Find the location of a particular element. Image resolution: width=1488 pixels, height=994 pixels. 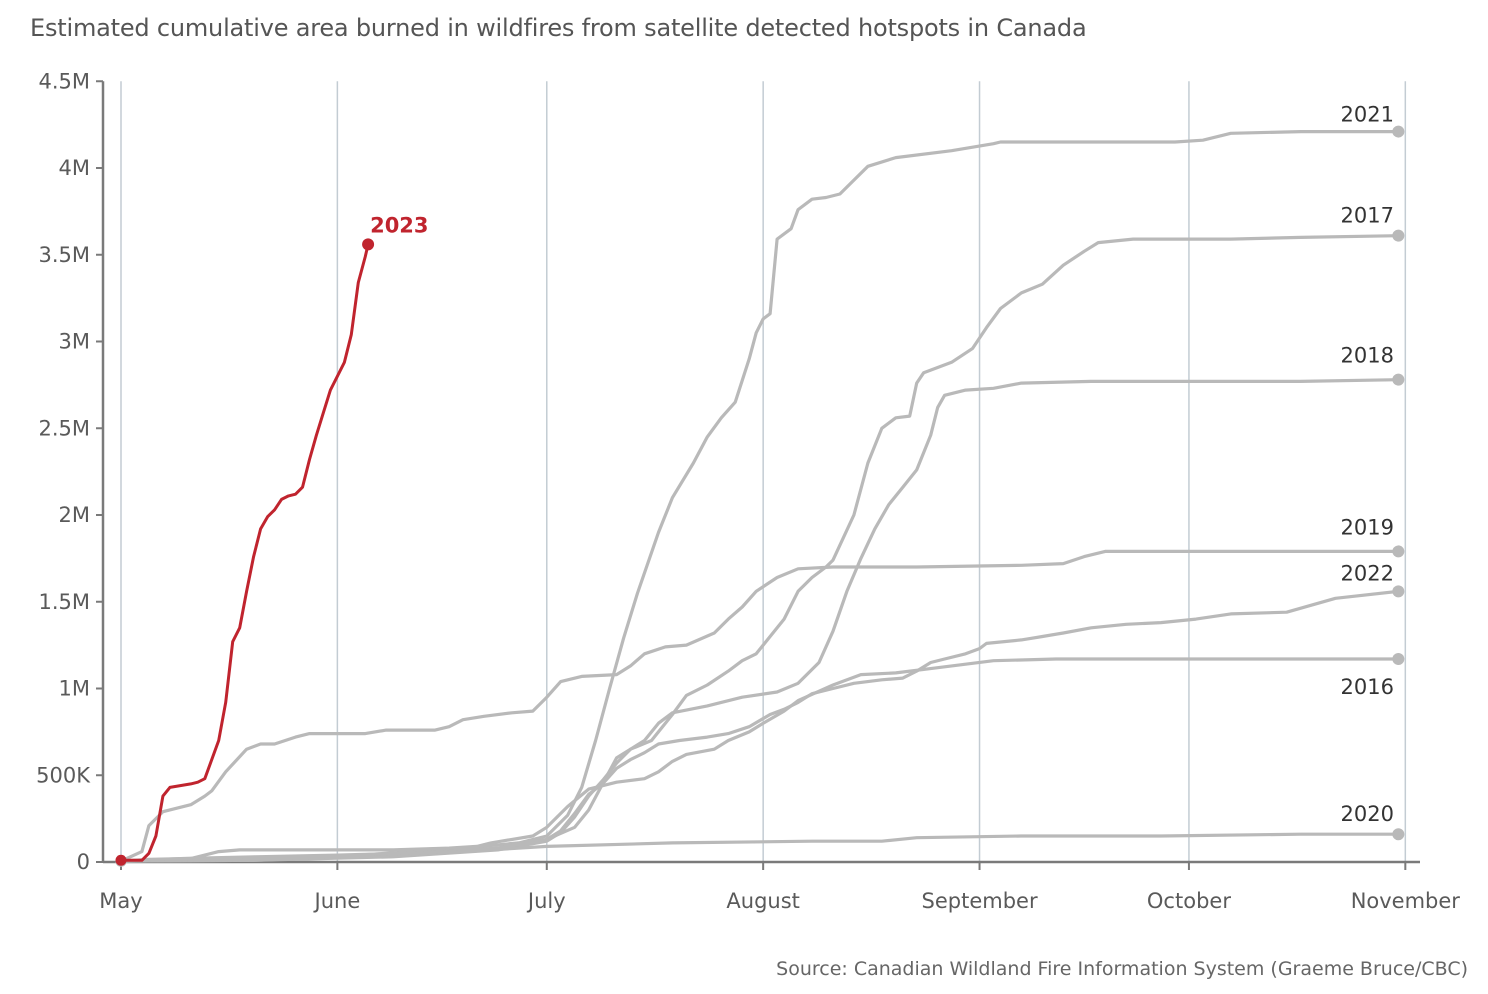

series-label-2019: 2019 is located at coordinates (1367, 527).